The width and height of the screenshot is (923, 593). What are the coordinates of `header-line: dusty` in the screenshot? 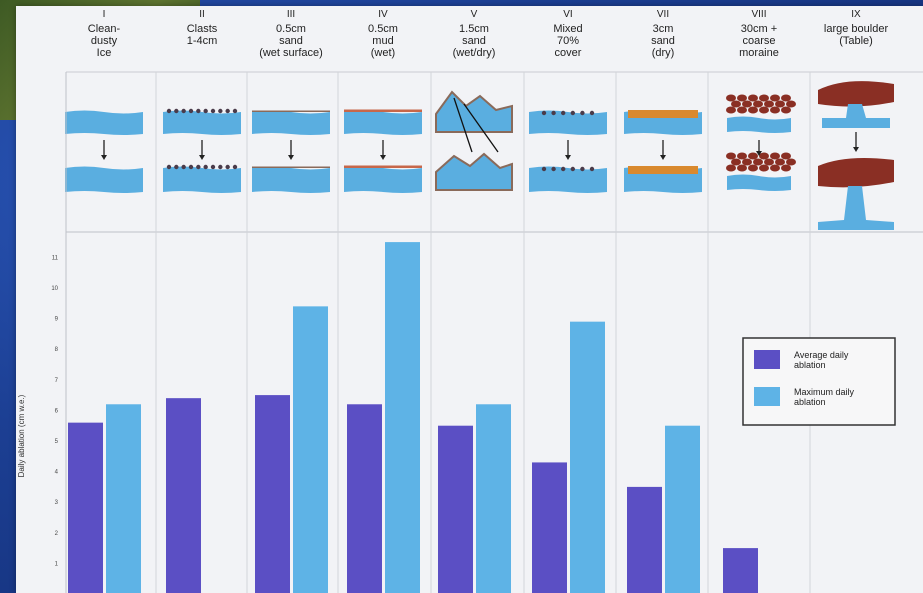 It's located at (104, 41).